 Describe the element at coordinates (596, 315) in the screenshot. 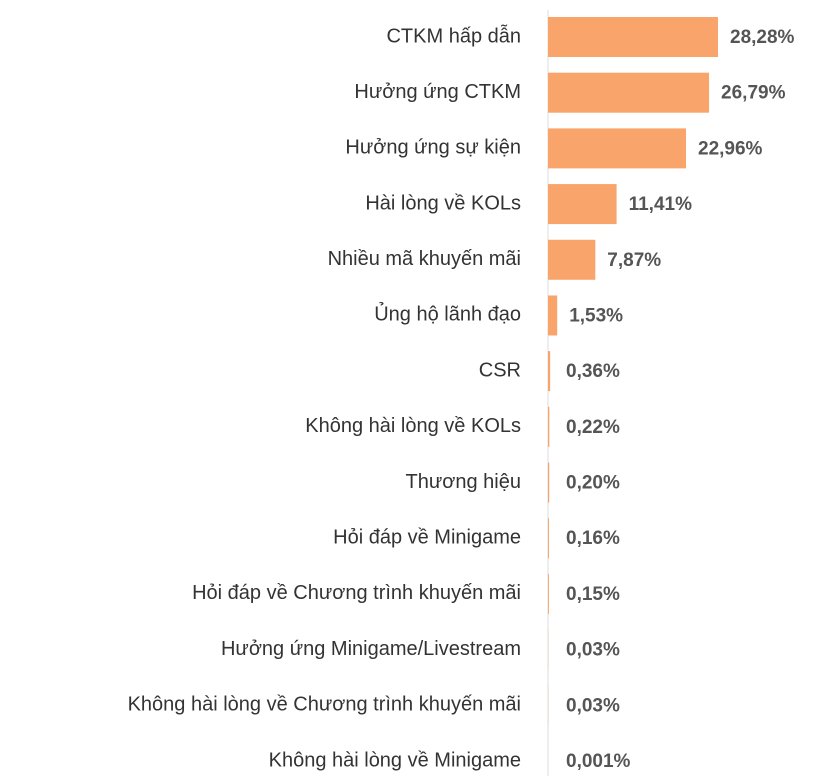

I see `value-label: 1,53%` at that location.